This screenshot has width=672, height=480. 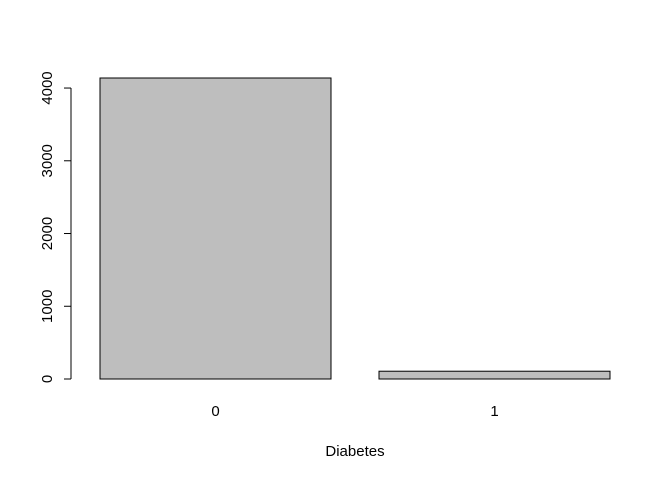 I want to click on y-tick-label: 1000, so click(x=47, y=306).